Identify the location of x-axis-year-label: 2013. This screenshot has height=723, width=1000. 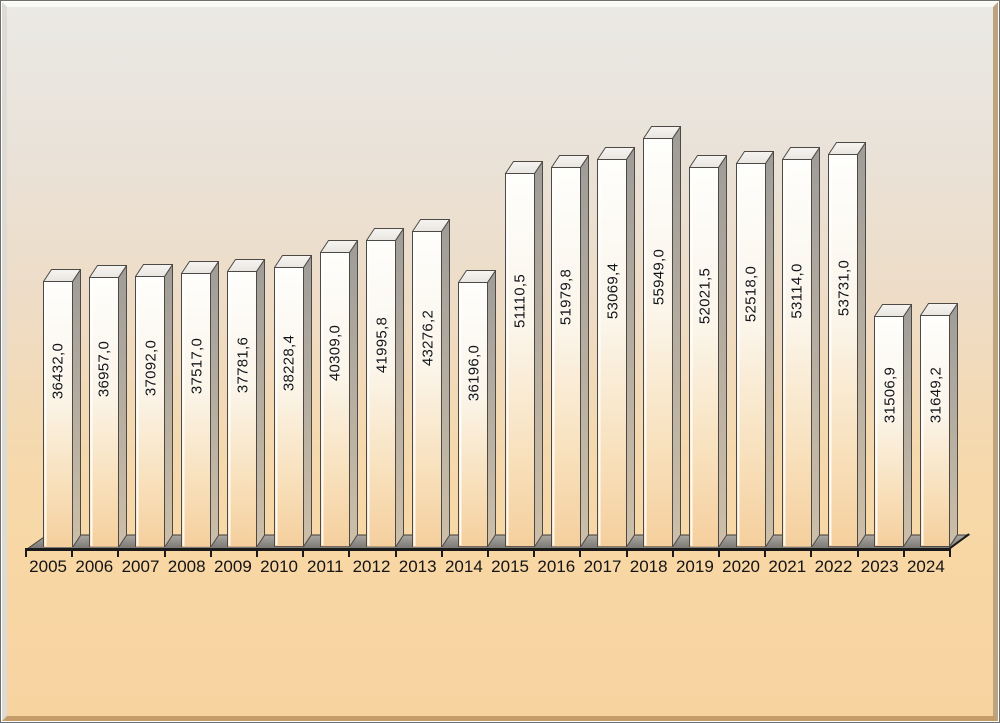
(417, 566).